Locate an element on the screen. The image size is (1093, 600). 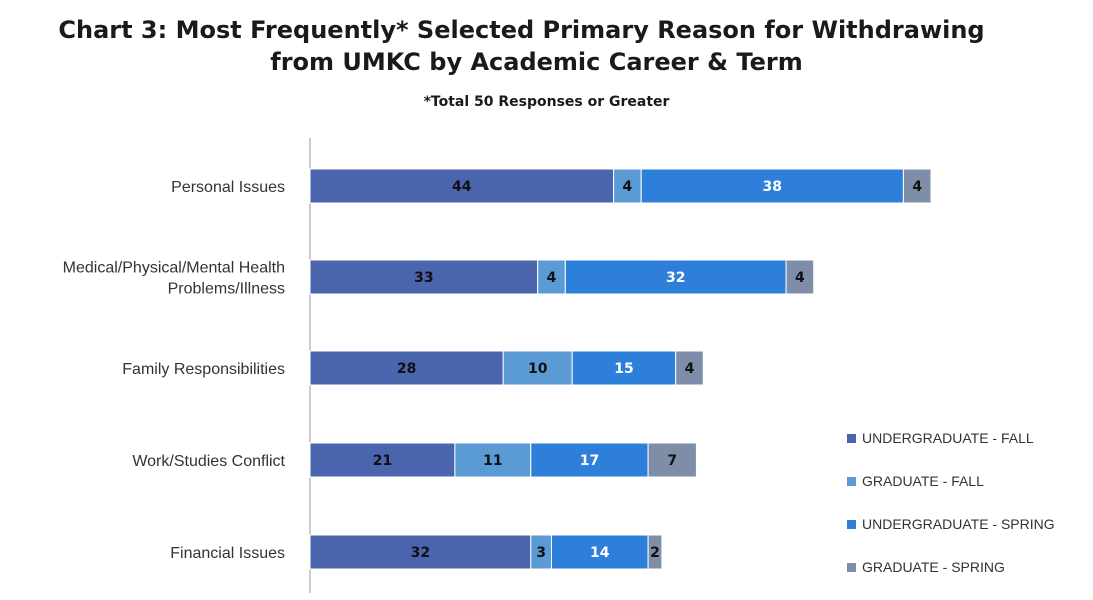
data-label: 15 is located at coordinates (623, 369).